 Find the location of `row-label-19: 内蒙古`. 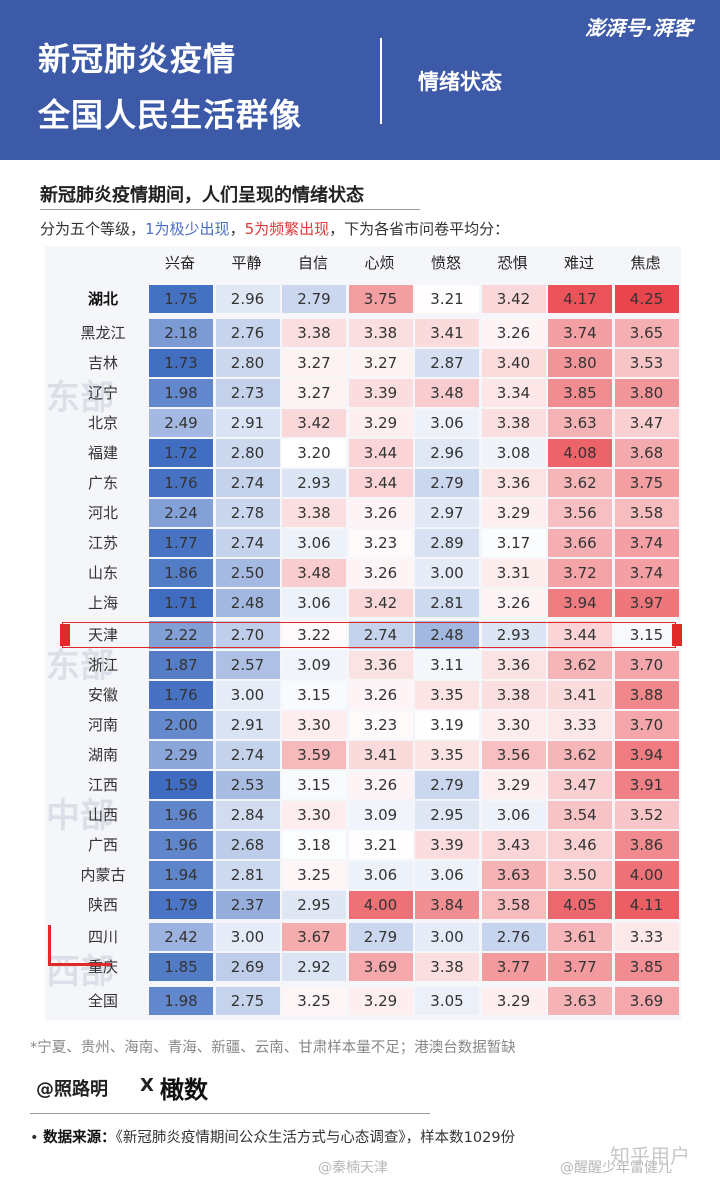

row-label-19: 内蒙古 is located at coordinates (103, 875).